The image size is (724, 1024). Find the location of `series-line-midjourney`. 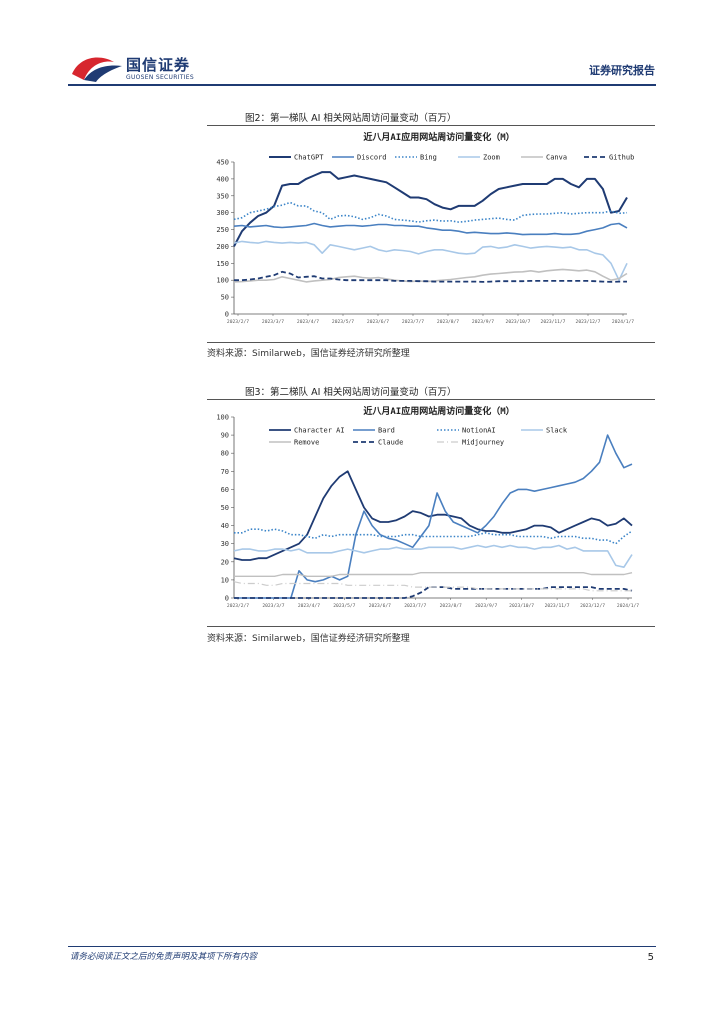

series-line-midjourney is located at coordinates (432, 586).